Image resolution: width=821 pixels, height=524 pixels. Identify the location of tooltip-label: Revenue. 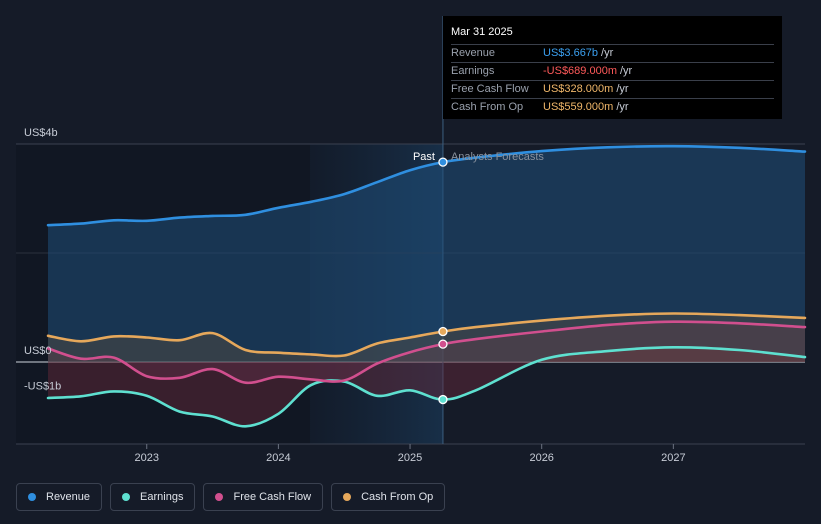
(473, 53).